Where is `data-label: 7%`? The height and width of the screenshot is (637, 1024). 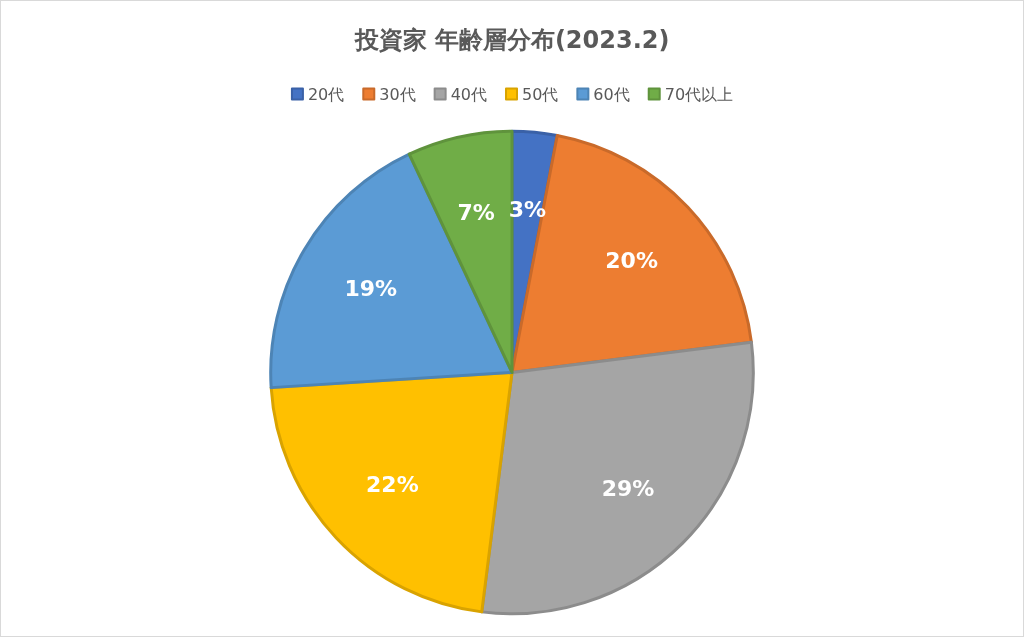 data-label: 7% is located at coordinates (476, 212).